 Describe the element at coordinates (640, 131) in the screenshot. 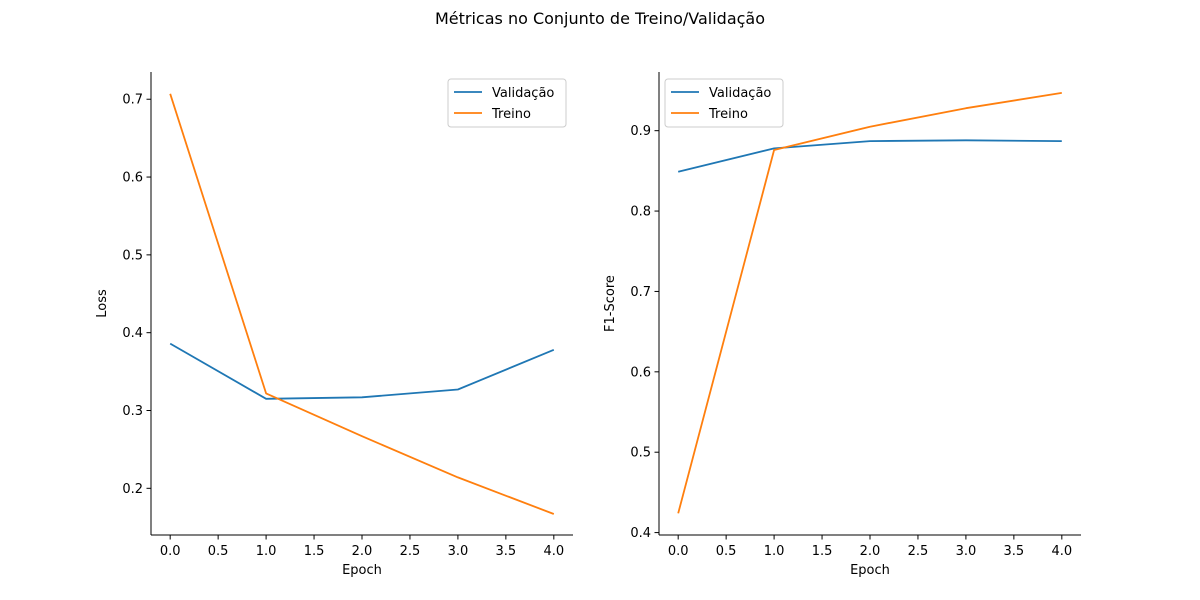

I see `y-tick-label: 0.9` at that location.